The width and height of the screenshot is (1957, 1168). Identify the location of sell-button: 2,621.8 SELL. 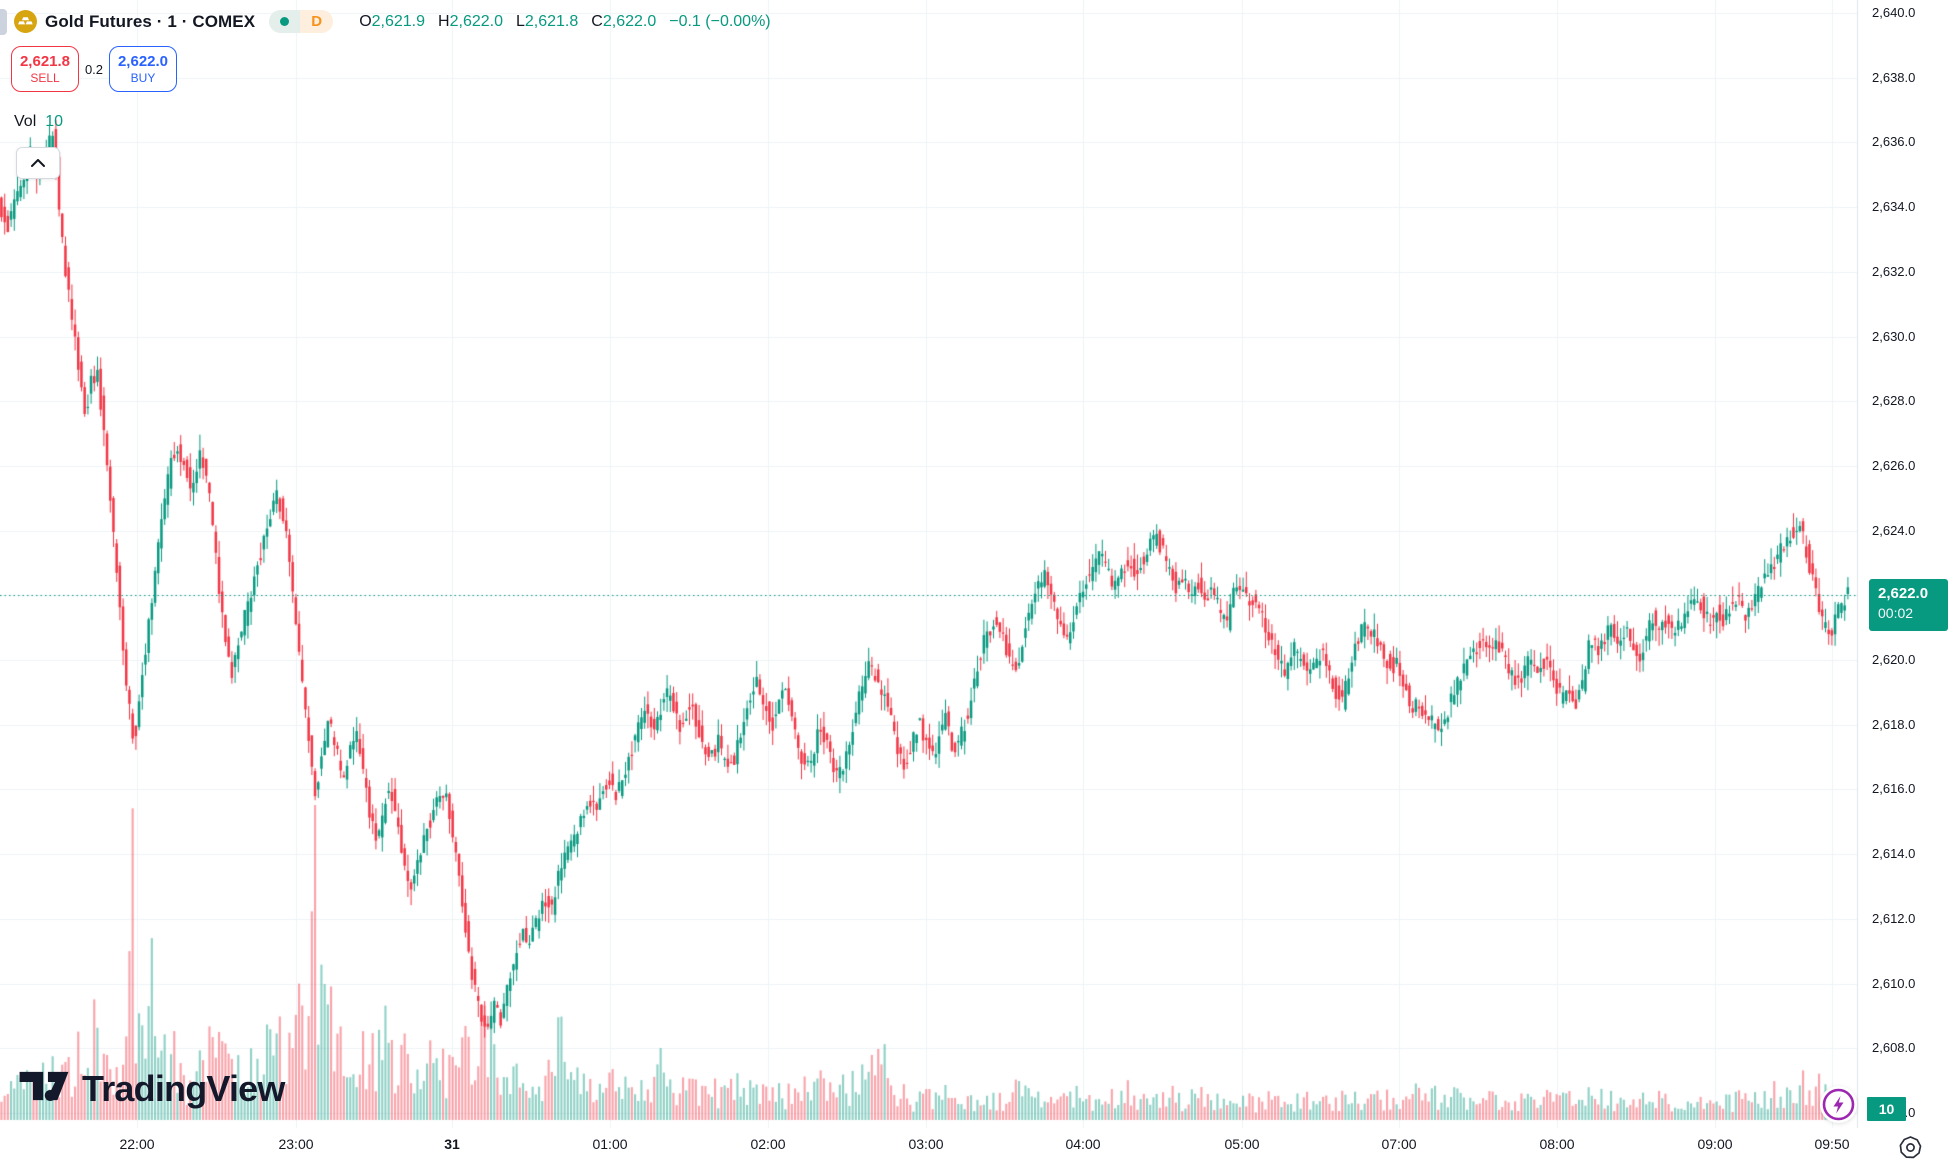
(45, 69).